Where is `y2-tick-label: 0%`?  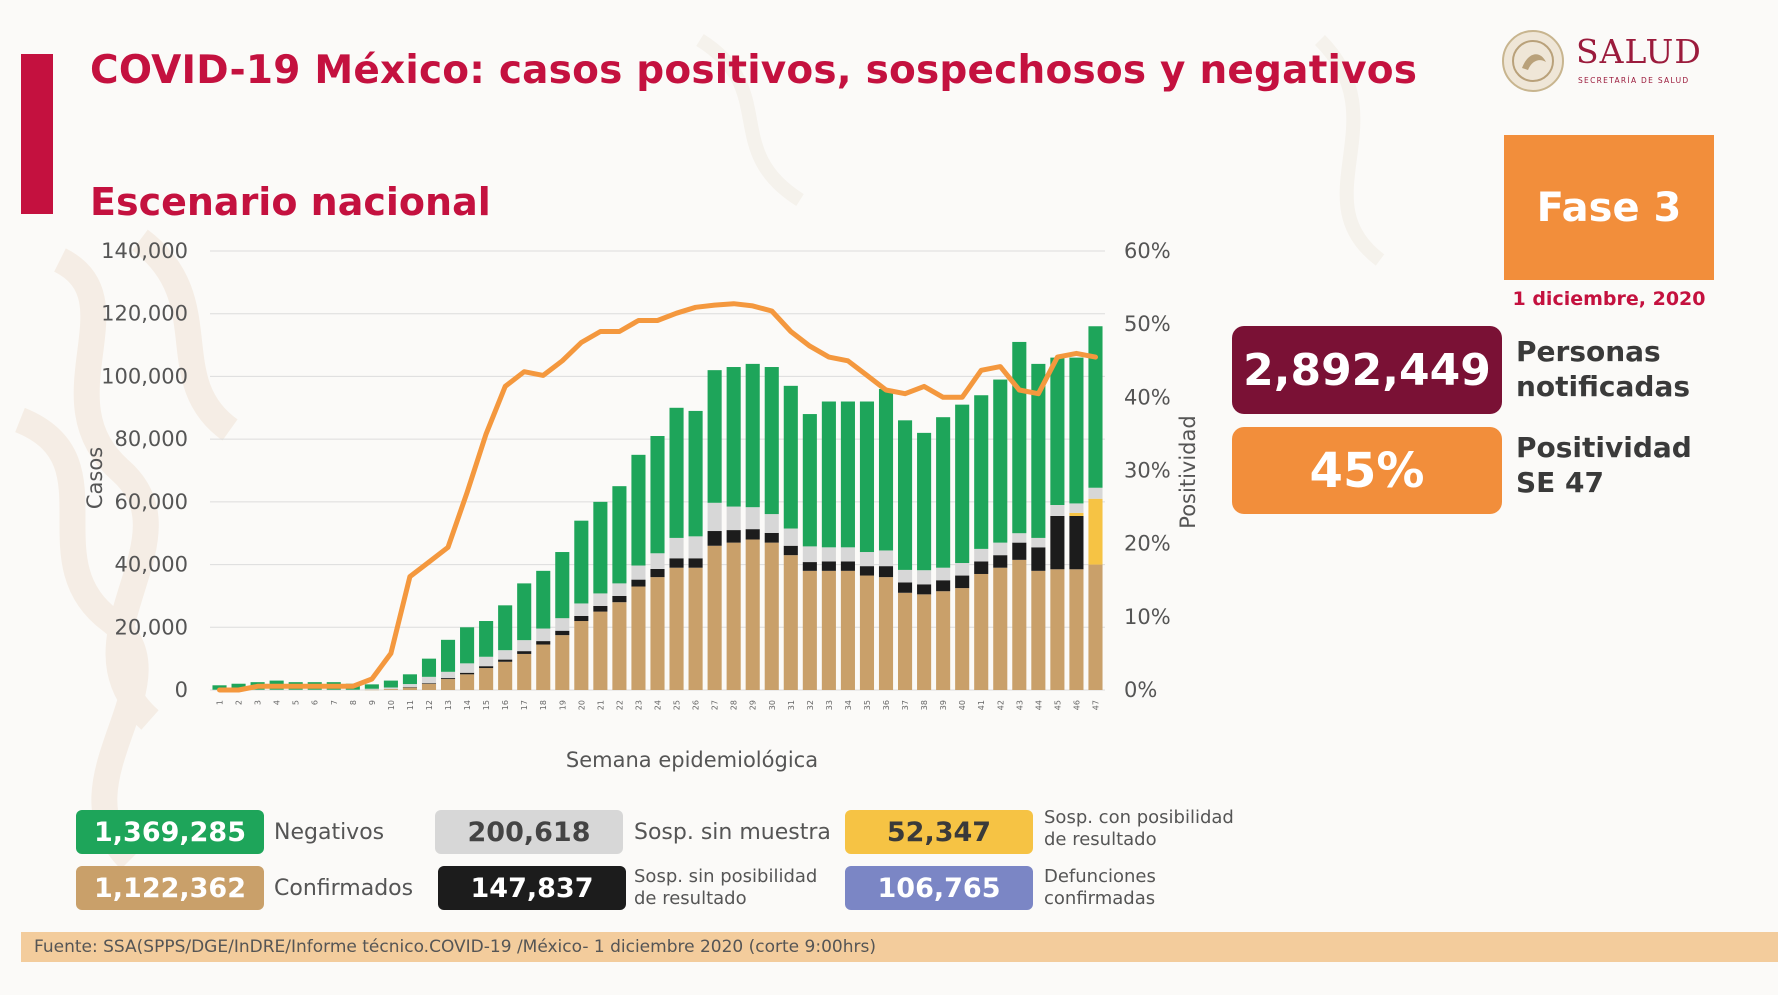
y2-tick-label: 0% is located at coordinates (1140, 690).